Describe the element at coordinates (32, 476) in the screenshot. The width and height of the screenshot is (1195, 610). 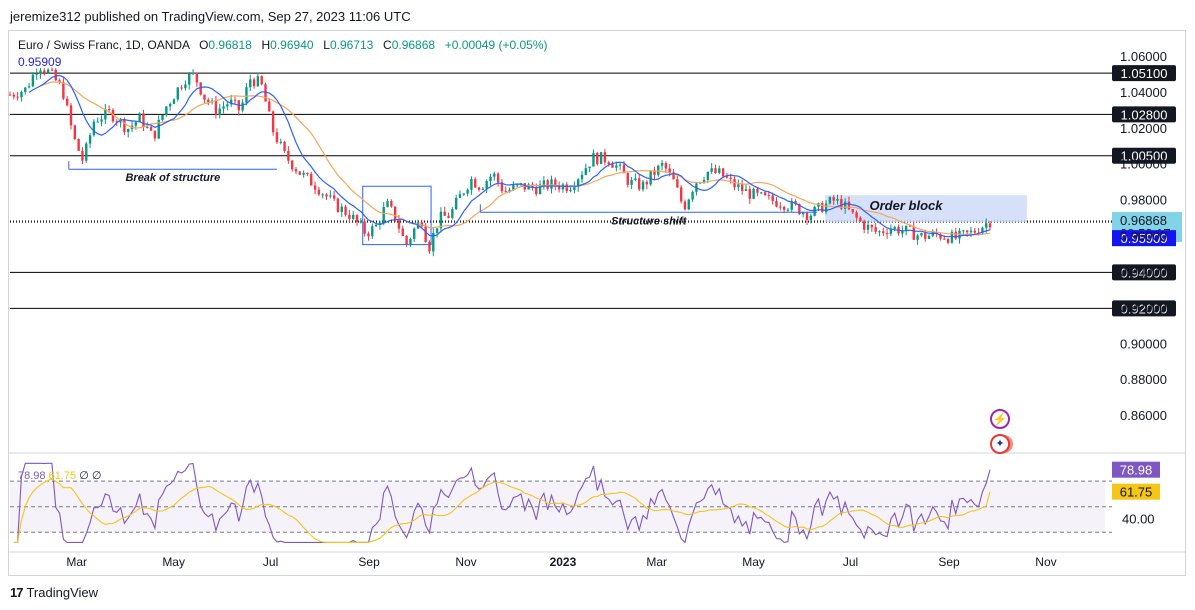
I see `rsi-legend-value: 78.98` at that location.